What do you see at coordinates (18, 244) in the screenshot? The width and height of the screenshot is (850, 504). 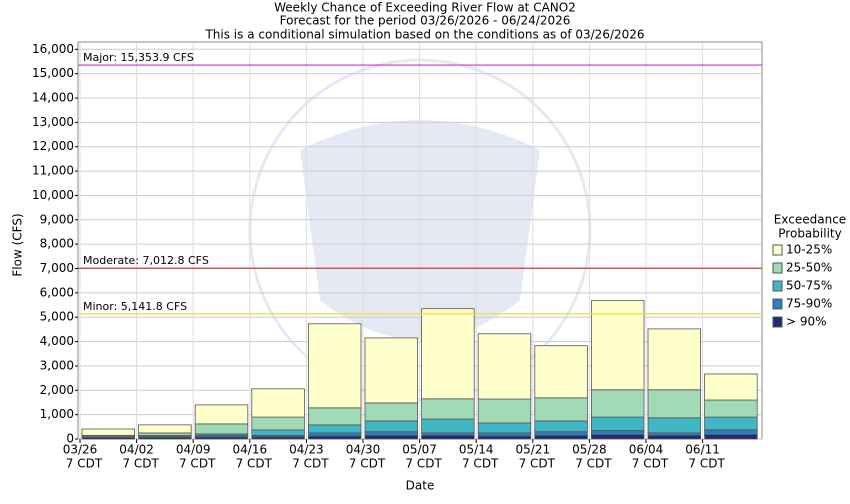 I see `y-axis-label: Flow (CFS)` at bounding box center [18, 244].